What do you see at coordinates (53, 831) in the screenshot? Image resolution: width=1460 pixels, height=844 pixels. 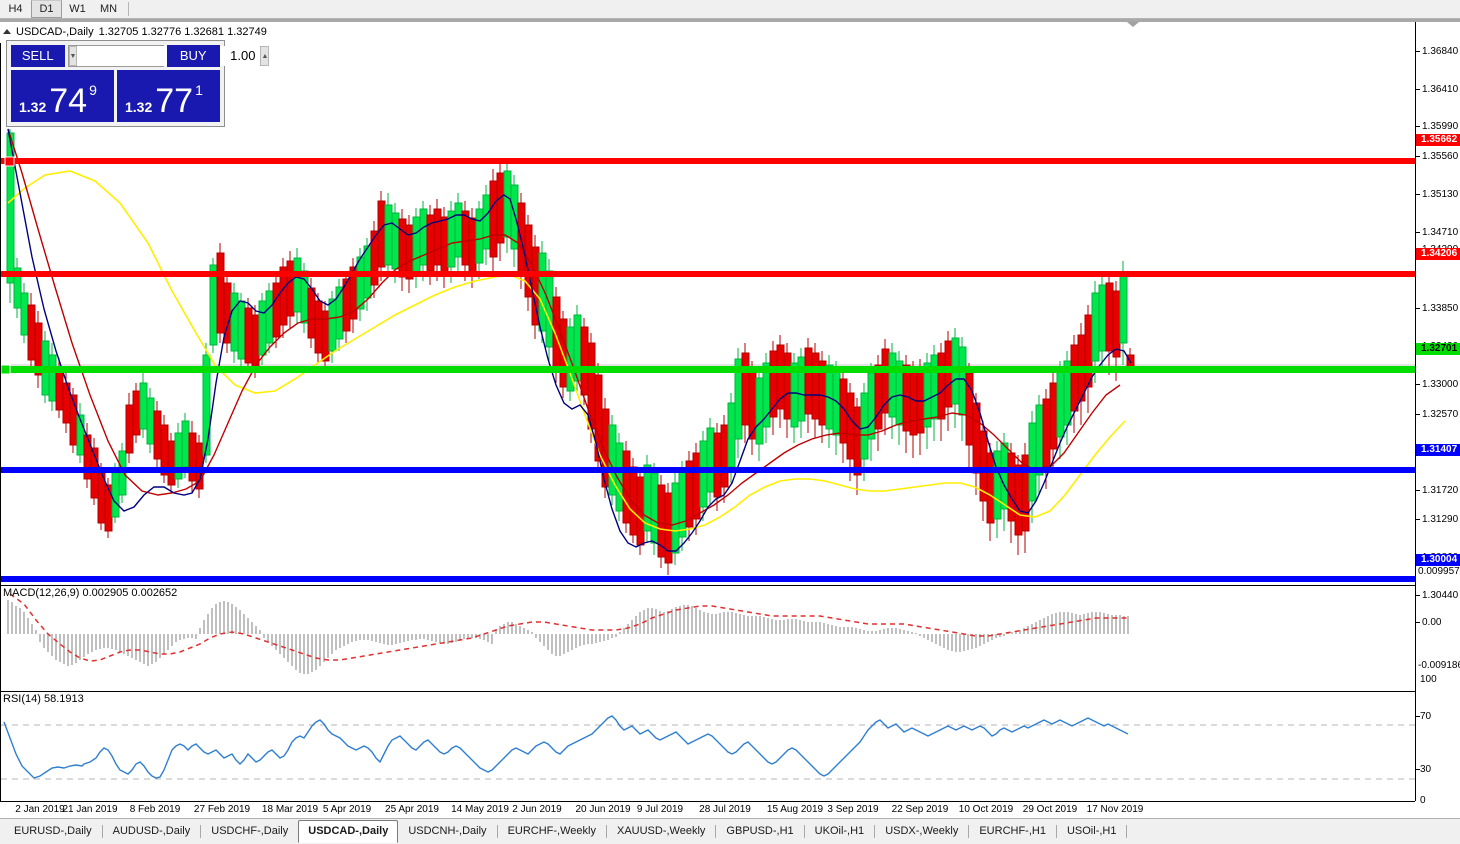 I see `chart-tab-eurusd-daily: EURUSD-,Daily` at bounding box center [53, 831].